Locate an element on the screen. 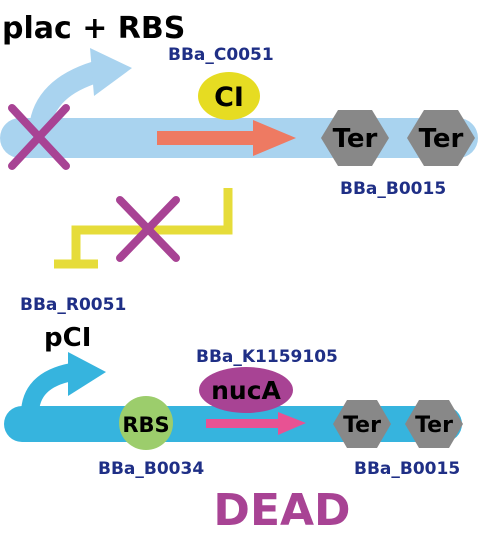  ci-protein-label: CI is located at coordinates (229, 97).